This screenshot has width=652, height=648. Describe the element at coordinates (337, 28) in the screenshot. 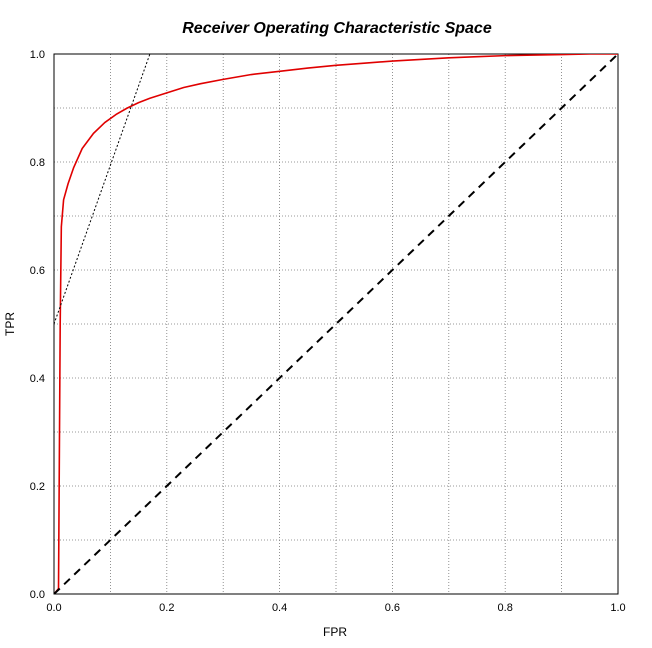

I see `chart-title: Receiver Operating Characteristic Space` at that location.